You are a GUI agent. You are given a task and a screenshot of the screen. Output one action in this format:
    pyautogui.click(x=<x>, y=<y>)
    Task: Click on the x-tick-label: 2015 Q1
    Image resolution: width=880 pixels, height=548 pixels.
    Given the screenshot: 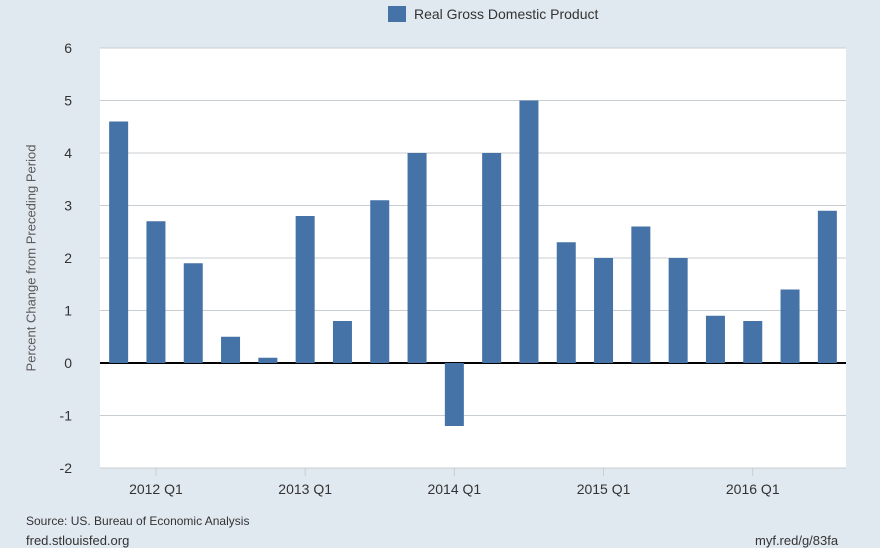 What is the action you would take?
    pyautogui.click(x=604, y=489)
    